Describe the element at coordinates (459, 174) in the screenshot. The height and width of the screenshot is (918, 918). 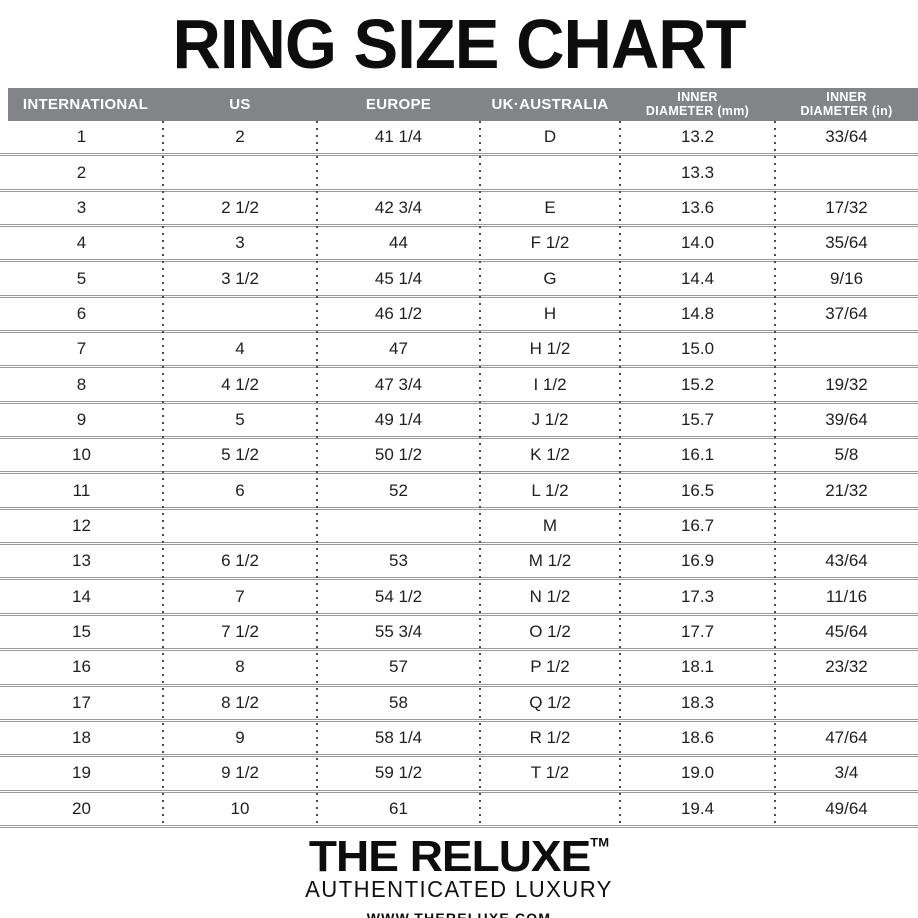
I see `table-row: 2 13.3` at that location.